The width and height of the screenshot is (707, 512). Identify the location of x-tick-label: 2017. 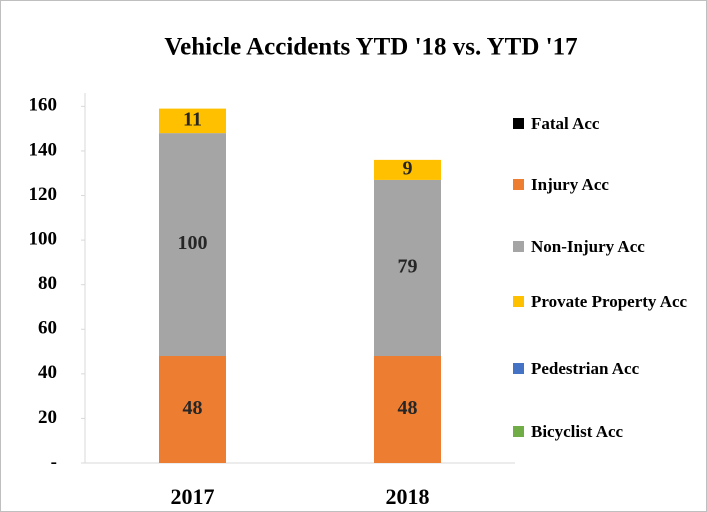
(193, 496).